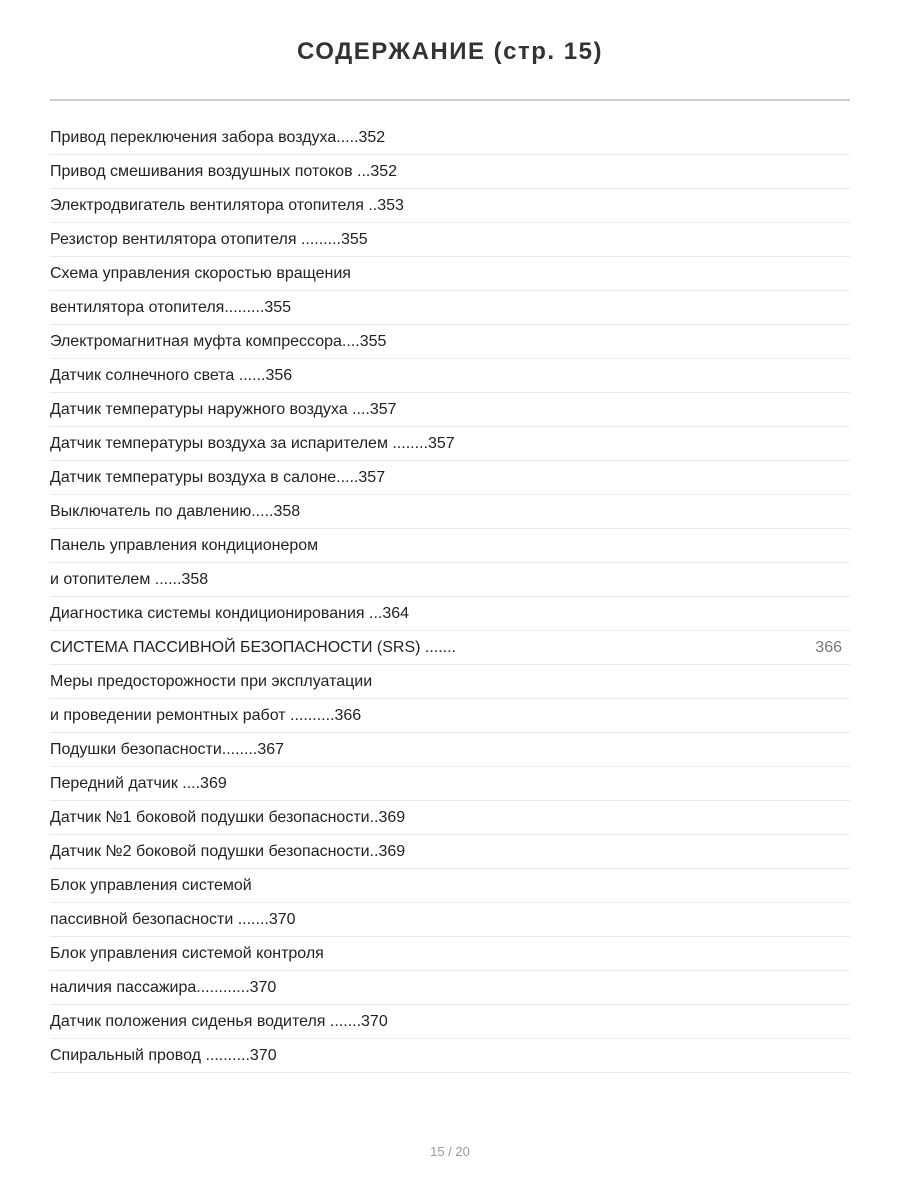  I want to click on toc-entry: наличия пассажира............370, so click(450, 988).